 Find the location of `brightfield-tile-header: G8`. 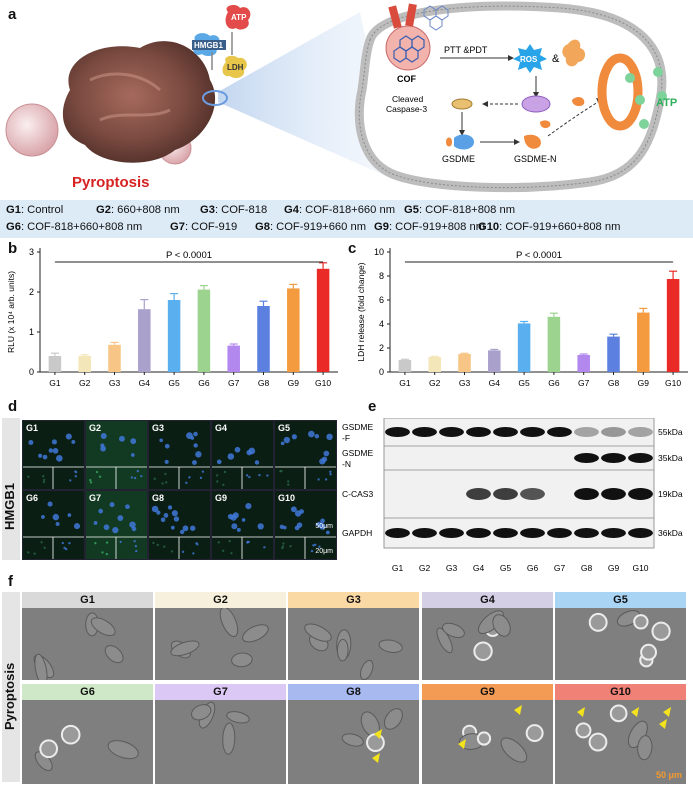

brightfield-tile-header: G8 is located at coordinates (353, 692).